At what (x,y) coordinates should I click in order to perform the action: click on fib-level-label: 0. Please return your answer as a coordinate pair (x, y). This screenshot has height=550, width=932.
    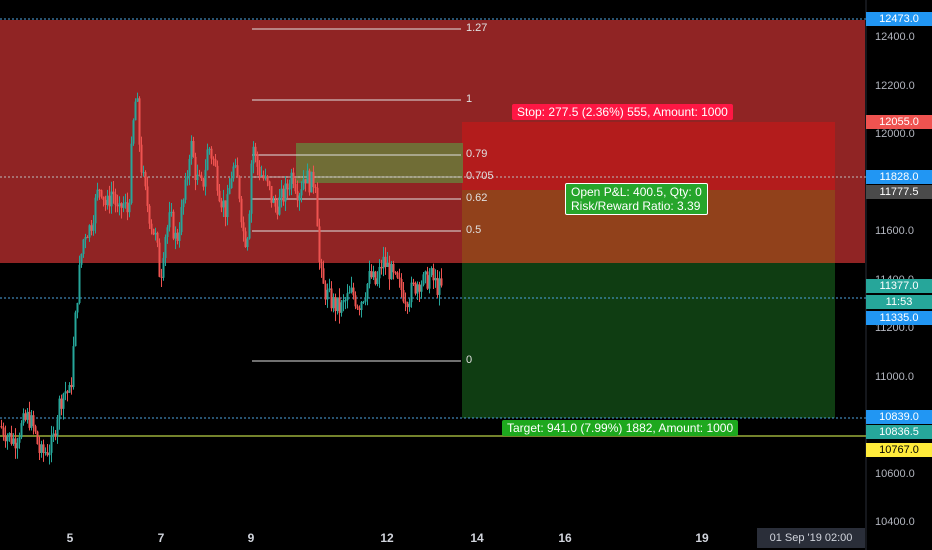
    Looking at the image, I should click on (469, 360).